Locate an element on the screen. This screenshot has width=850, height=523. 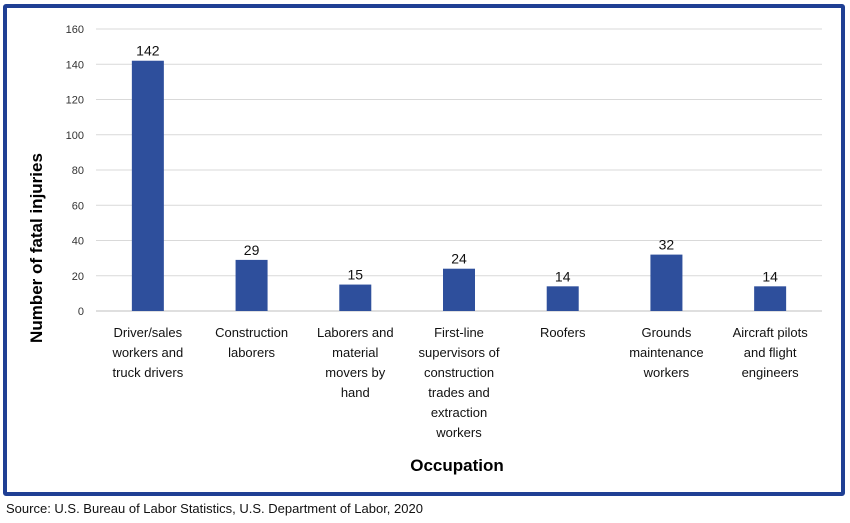
x-tick-label-line: First-line is located at coordinates (459, 332).